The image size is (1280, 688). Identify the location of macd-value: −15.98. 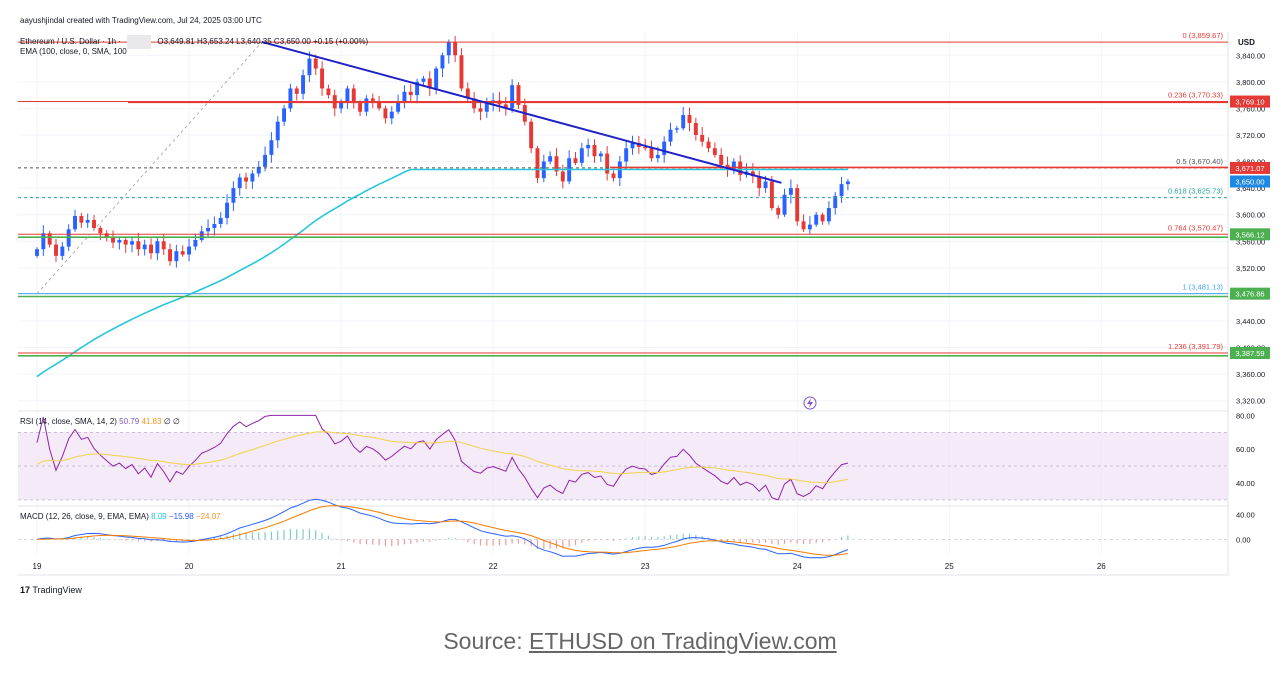
(181, 516).